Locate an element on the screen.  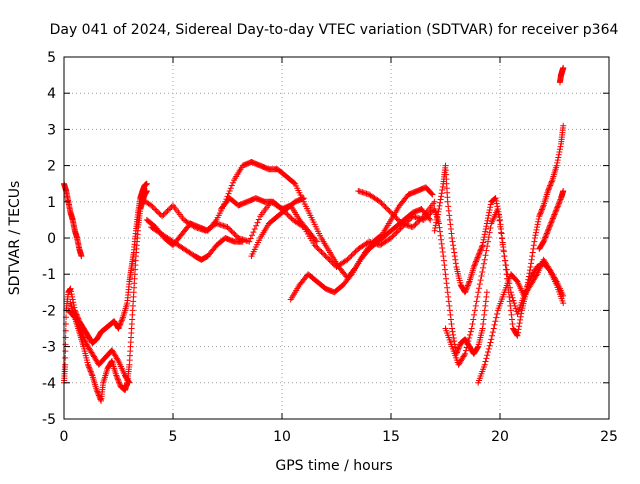
series-track-b is located at coordinates (105, 283).